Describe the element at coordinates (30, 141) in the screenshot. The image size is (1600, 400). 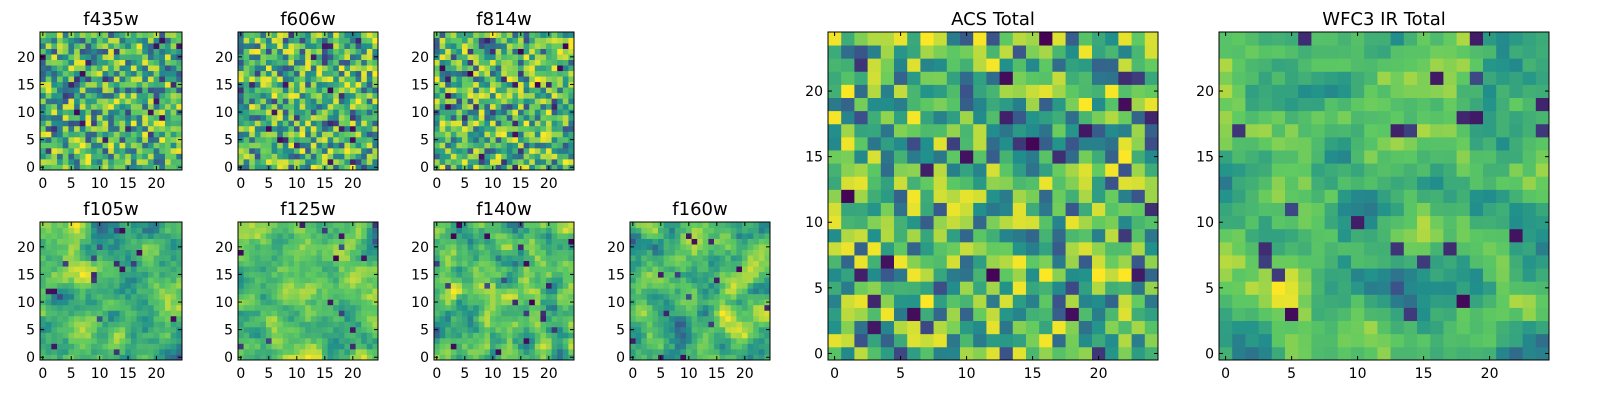
I see `y-tick-label: 5` at that location.